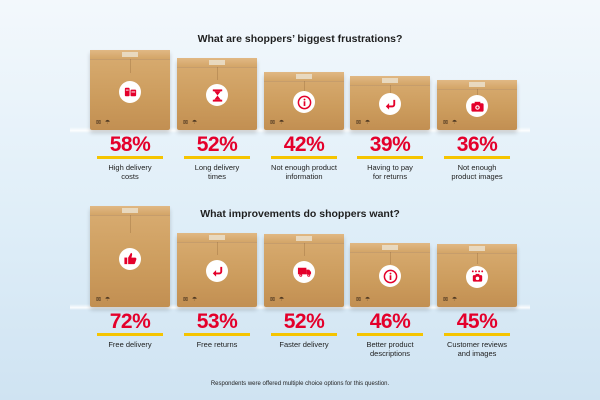 This screenshot has width=600, height=400. I want to click on category-label: Free delivery, so click(130, 344).